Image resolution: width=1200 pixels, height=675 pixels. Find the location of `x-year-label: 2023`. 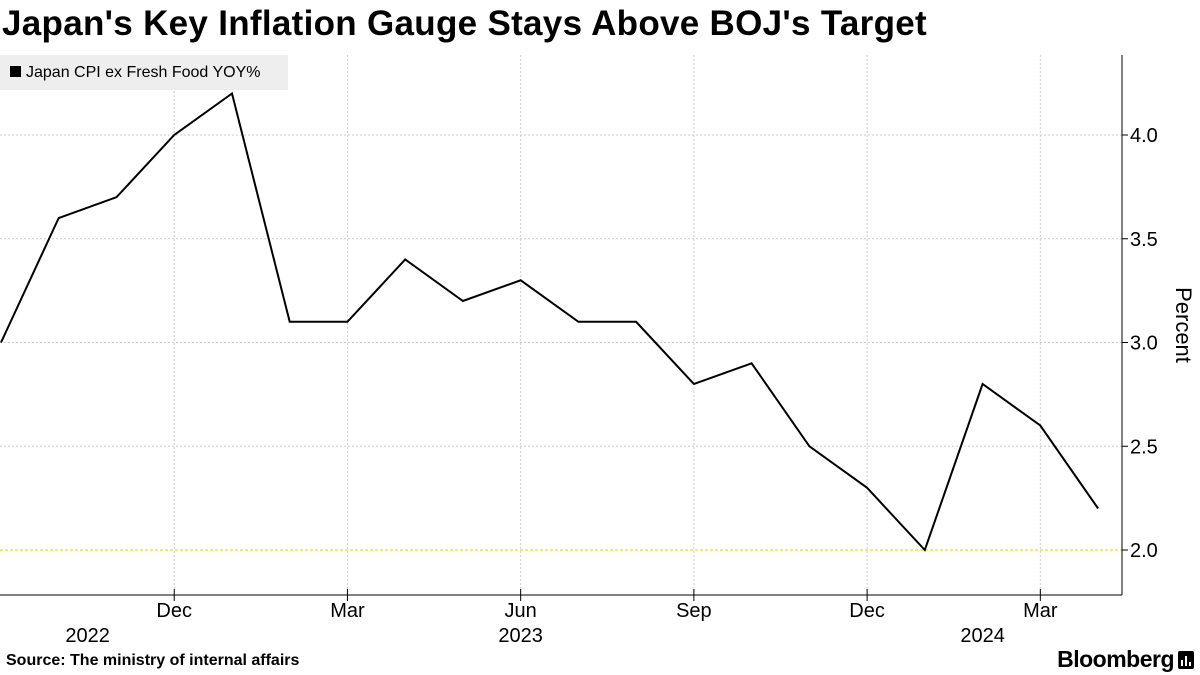

x-year-label: 2023 is located at coordinates (520, 636).